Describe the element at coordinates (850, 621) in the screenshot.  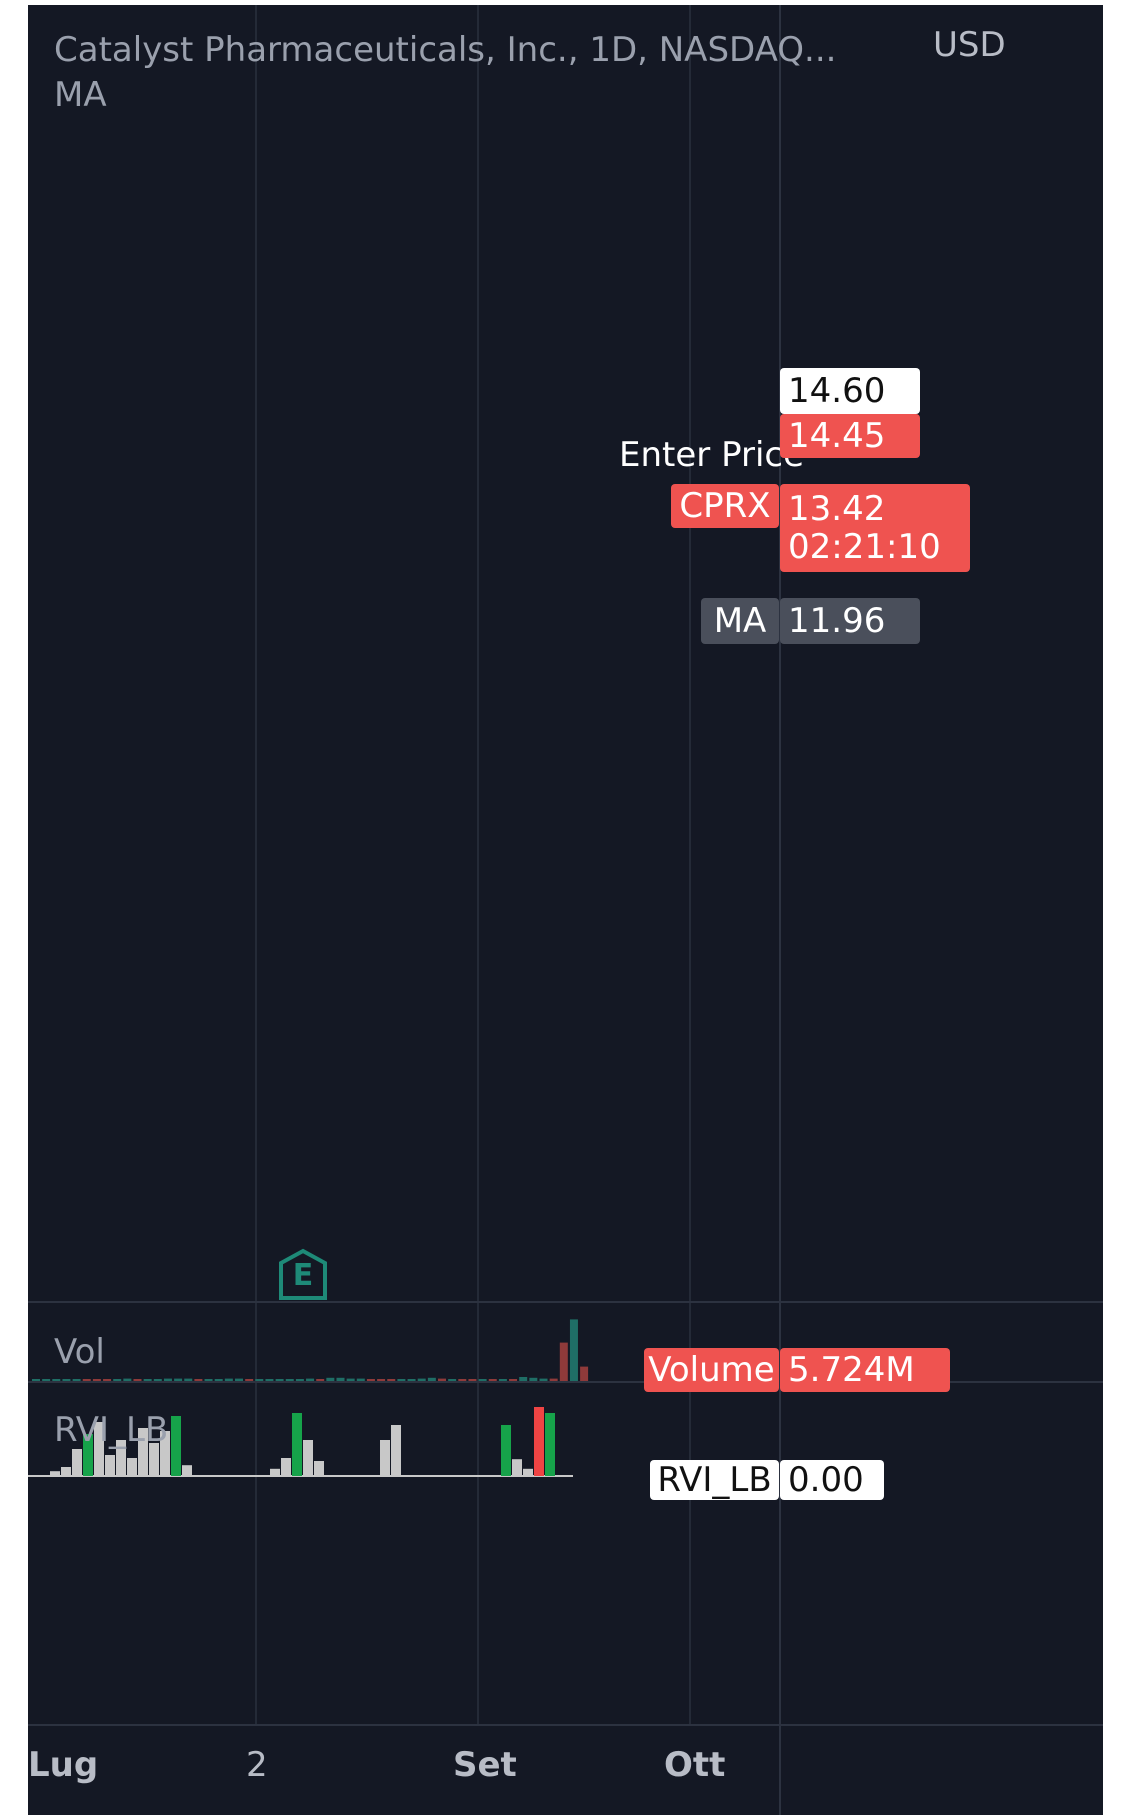
I see `ma-value-tag: 11.96` at that location.